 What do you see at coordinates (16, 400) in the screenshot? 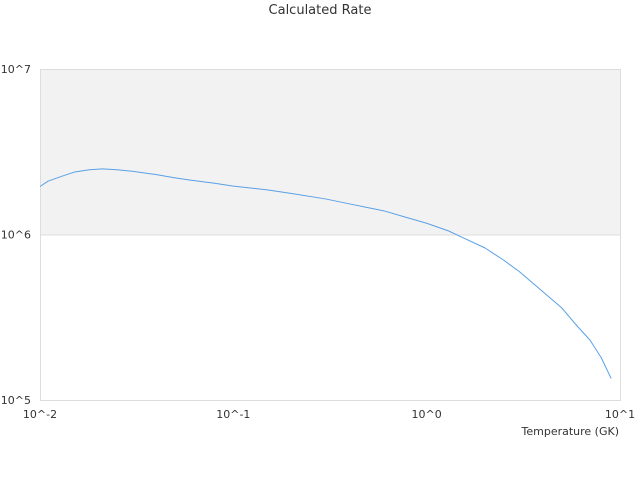
I see `y-tick-label: 10^5` at bounding box center [16, 400].